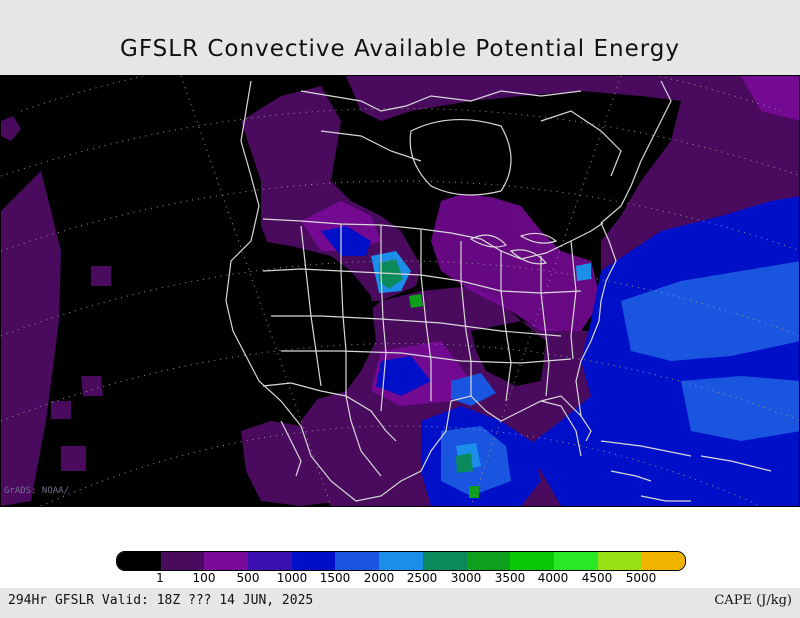 The image size is (800, 618). What do you see at coordinates (597, 578) in the screenshot?
I see `colorbar-label: 4500` at bounding box center [597, 578].